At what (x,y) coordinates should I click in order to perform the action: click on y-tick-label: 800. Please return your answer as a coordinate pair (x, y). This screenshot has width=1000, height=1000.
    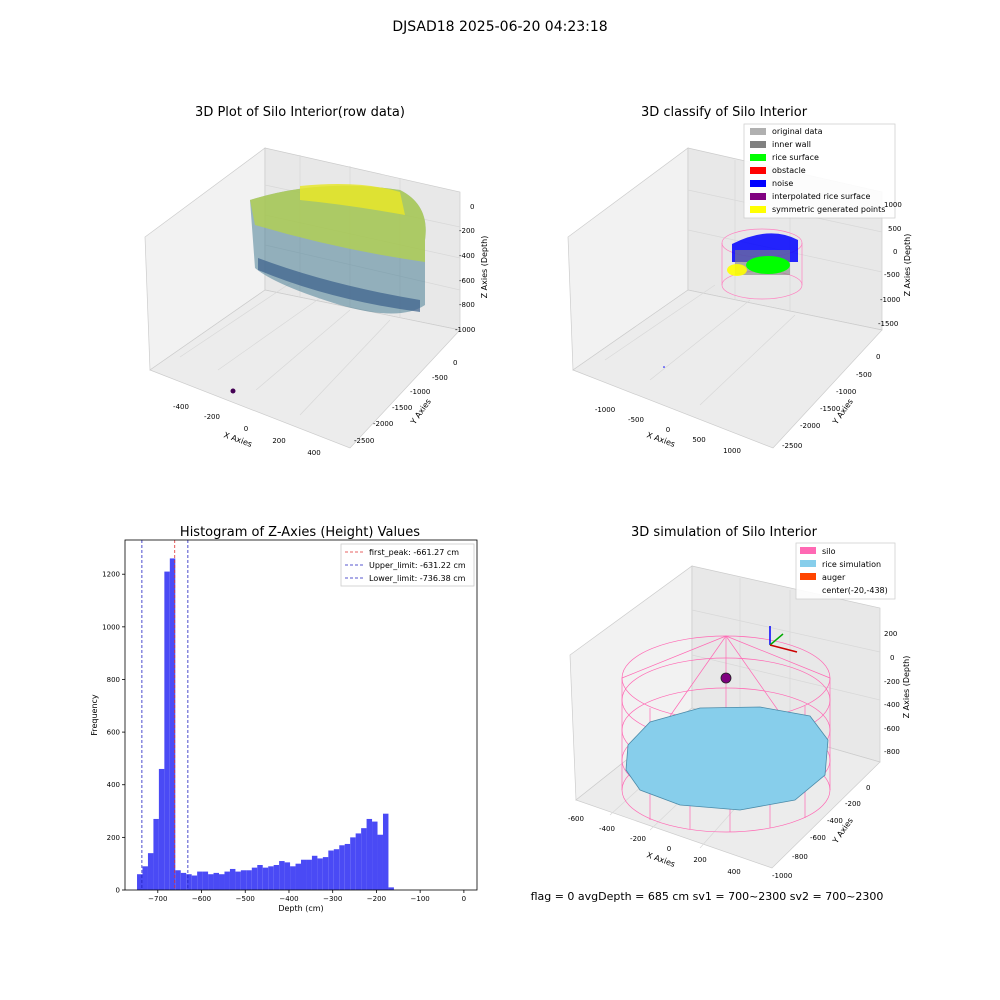
    Looking at the image, I should click on (113, 680).